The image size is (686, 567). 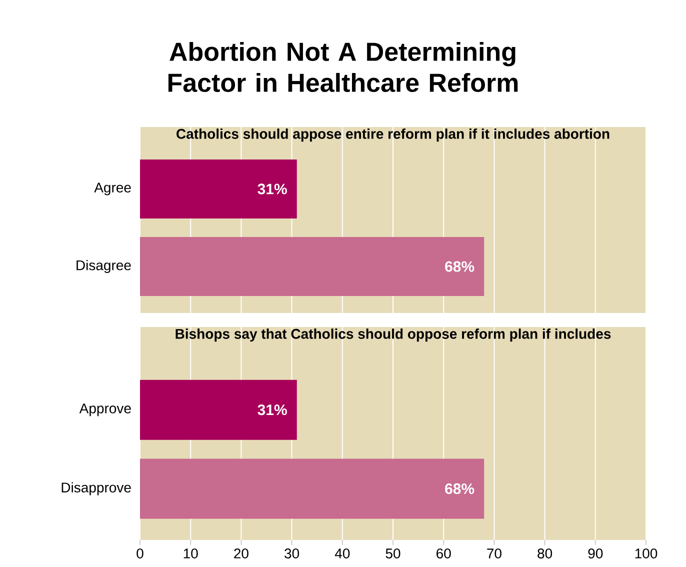 I want to click on chart-subtitle: Bishops say that Catholics should oppose reform plan if includes, so click(x=393, y=335).